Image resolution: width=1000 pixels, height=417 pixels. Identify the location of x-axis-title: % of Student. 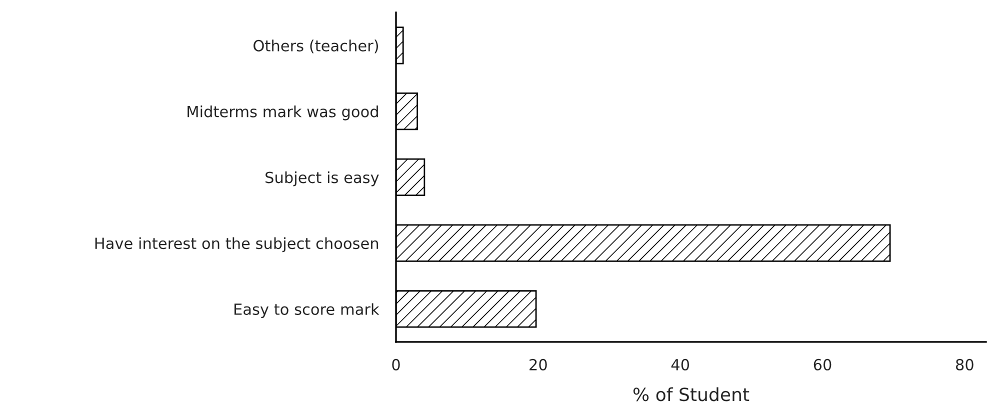
(691, 394).